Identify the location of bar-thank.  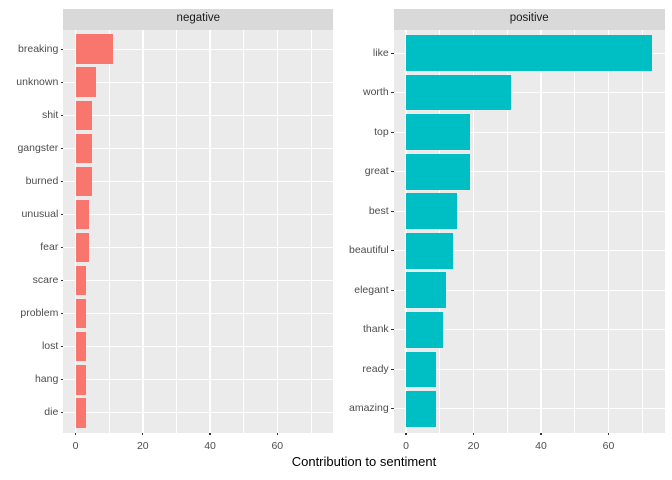
(425, 329).